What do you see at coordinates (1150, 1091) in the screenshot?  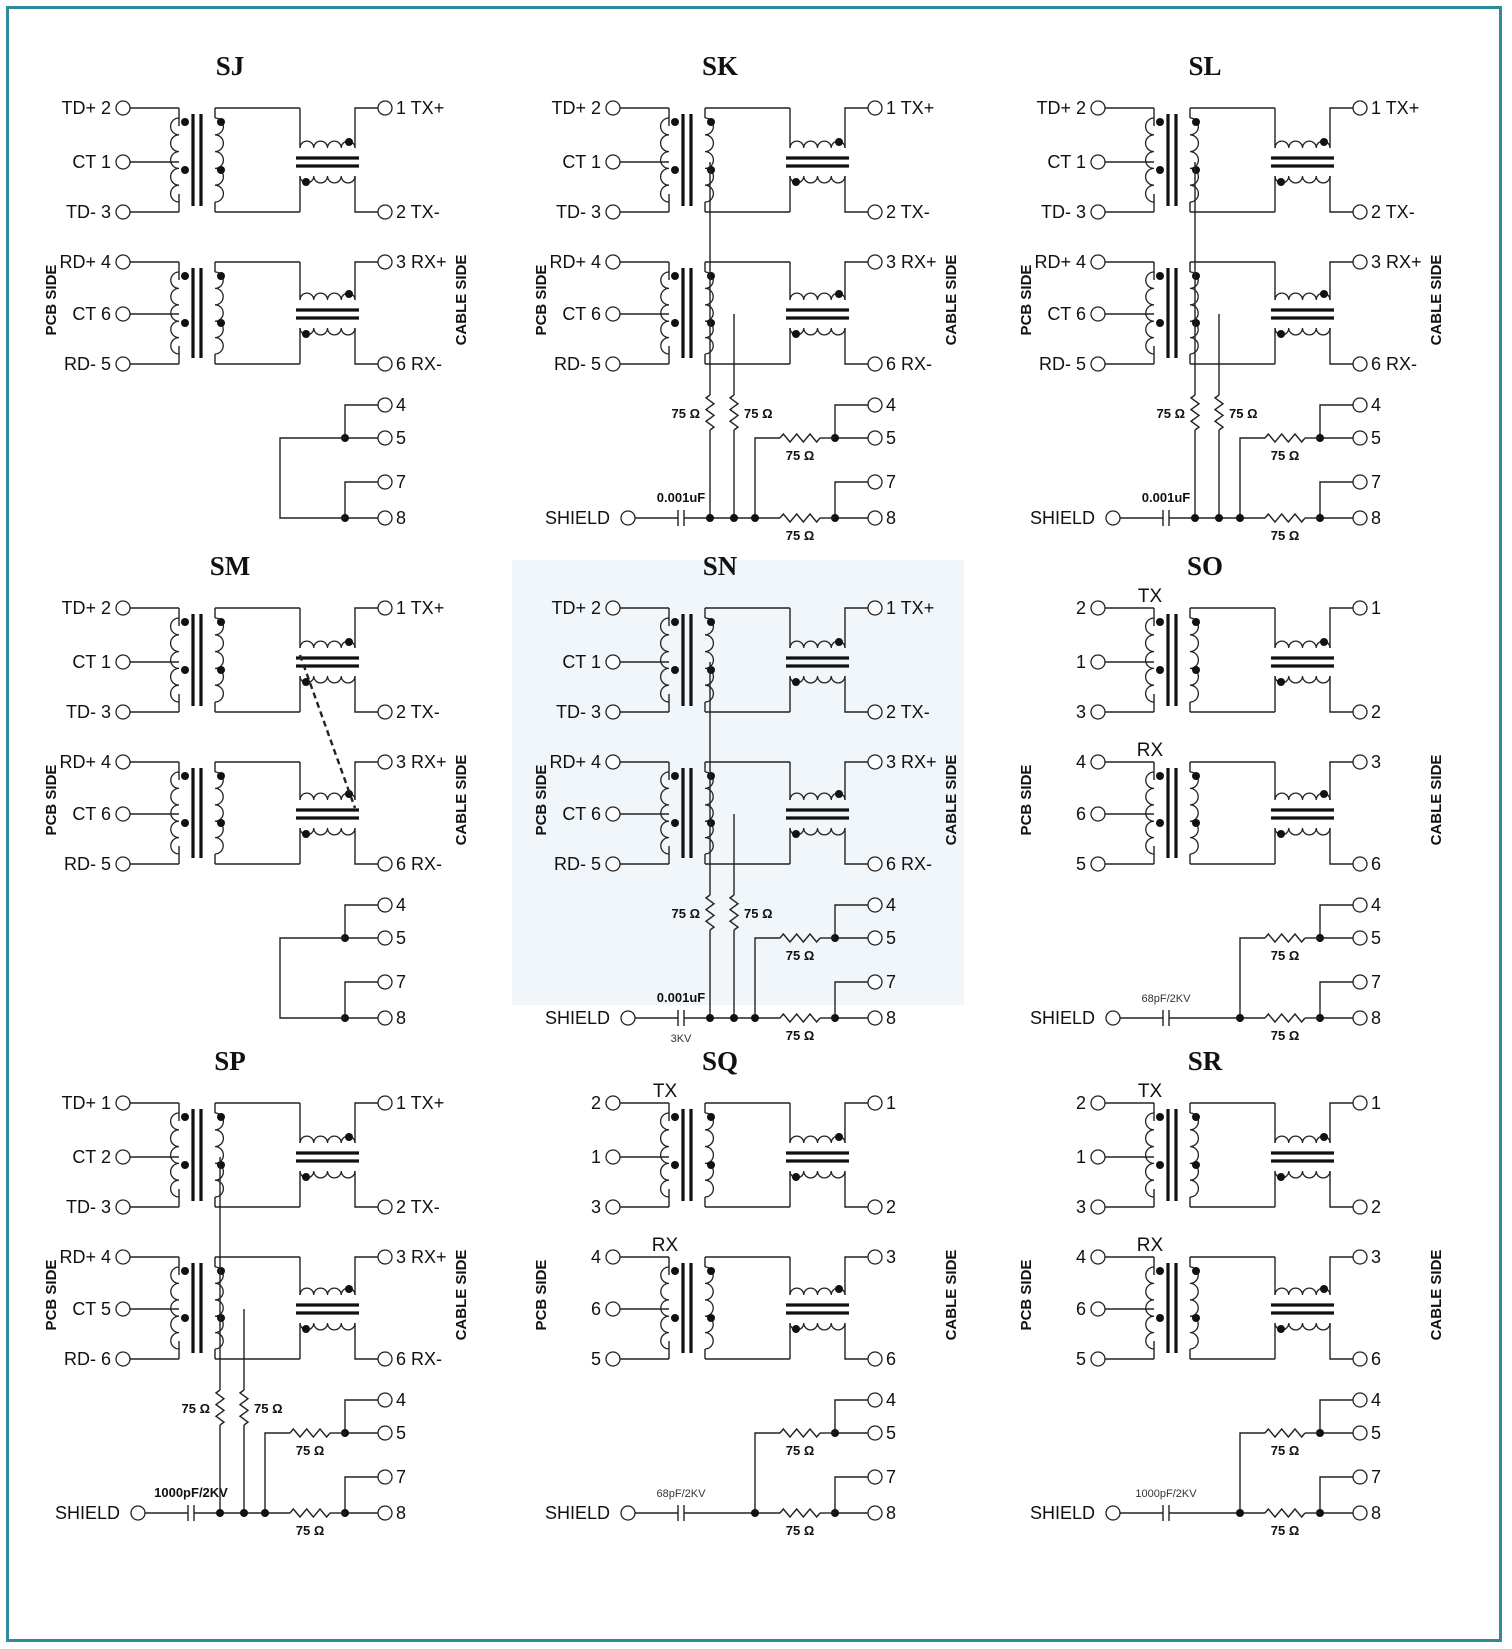 I see `tx-label: TX` at bounding box center [1150, 1091].